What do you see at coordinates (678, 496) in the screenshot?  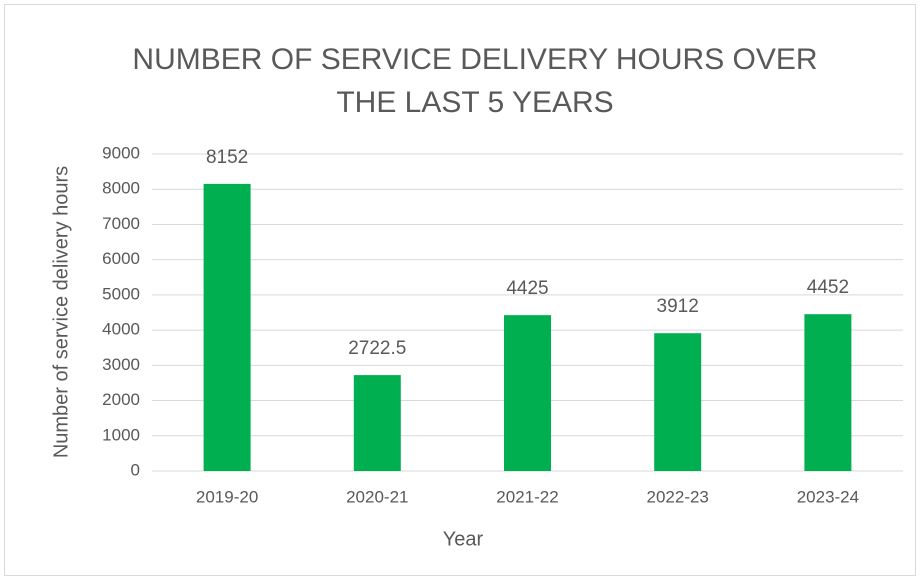 I see `x-tick-label: 2022-23` at bounding box center [678, 496].